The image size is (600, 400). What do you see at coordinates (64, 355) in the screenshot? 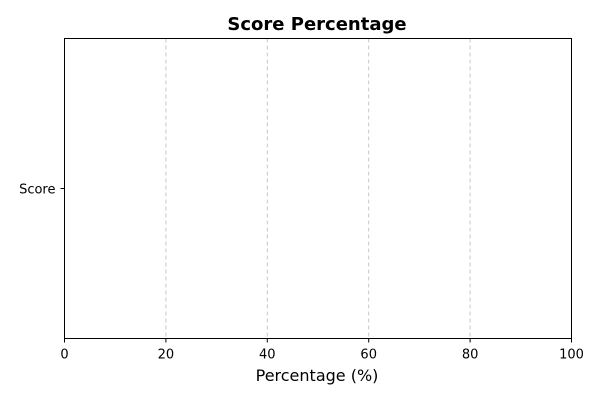
I see `x-tick-label: 0` at bounding box center [64, 355].